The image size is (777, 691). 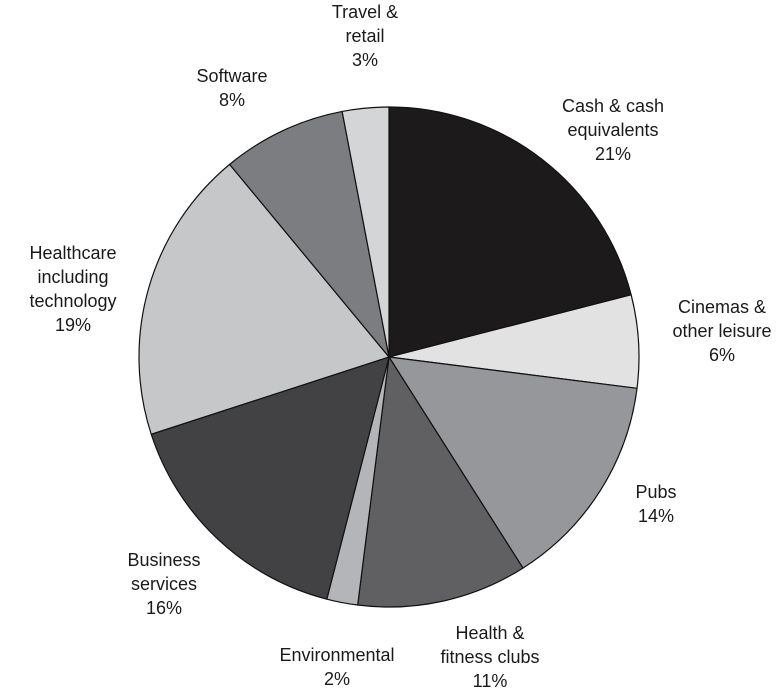 I want to click on slice-label: Travel & retail 3%, so click(x=365, y=36).